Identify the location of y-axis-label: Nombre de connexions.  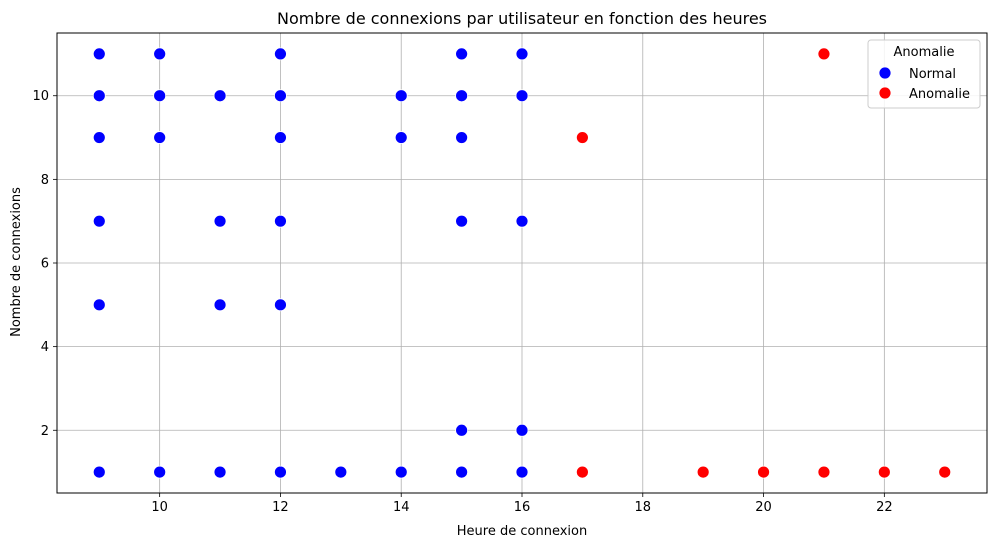
(16, 262).